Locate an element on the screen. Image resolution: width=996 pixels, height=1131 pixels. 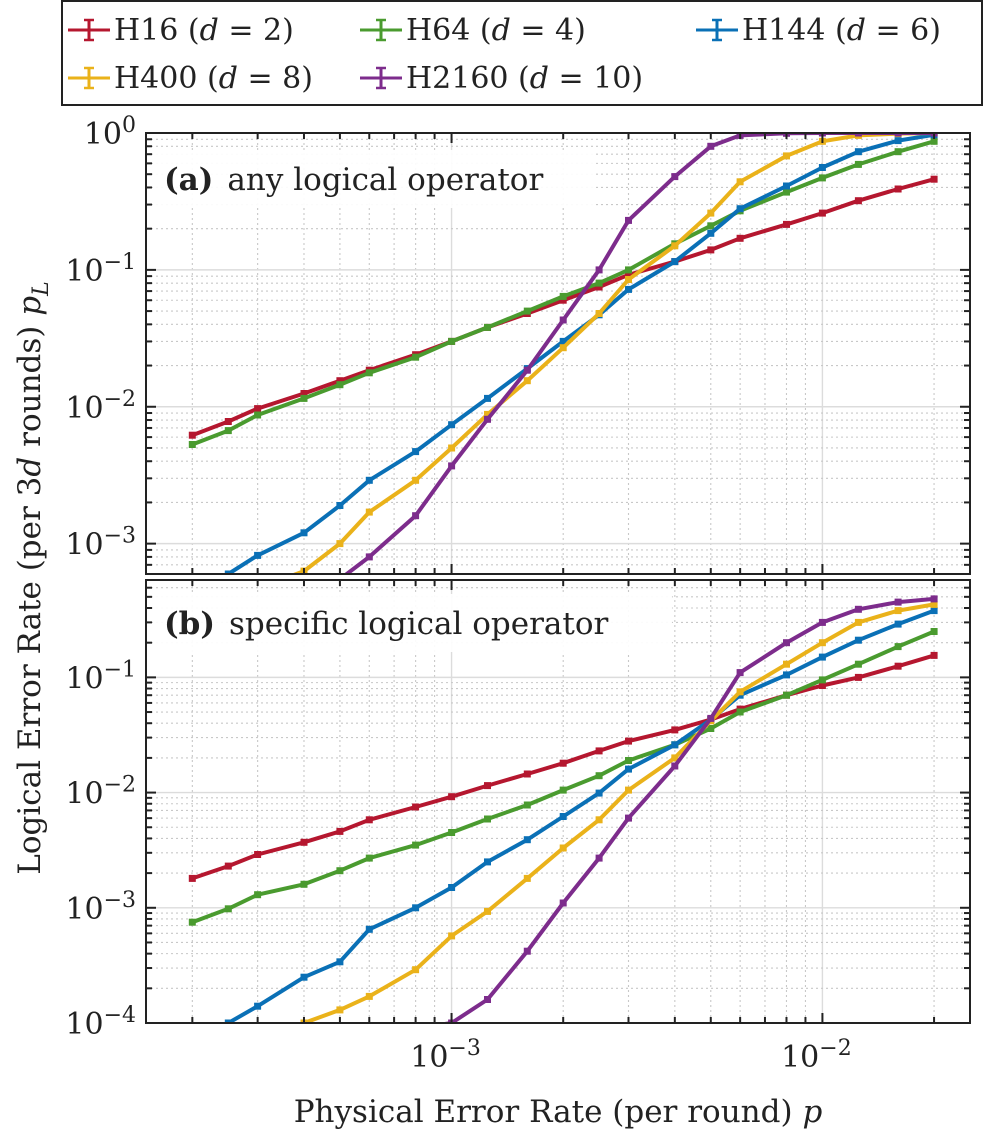
svg-text:(a)any logical operator: (a) any logical operator is located at coordinates (353, 180).